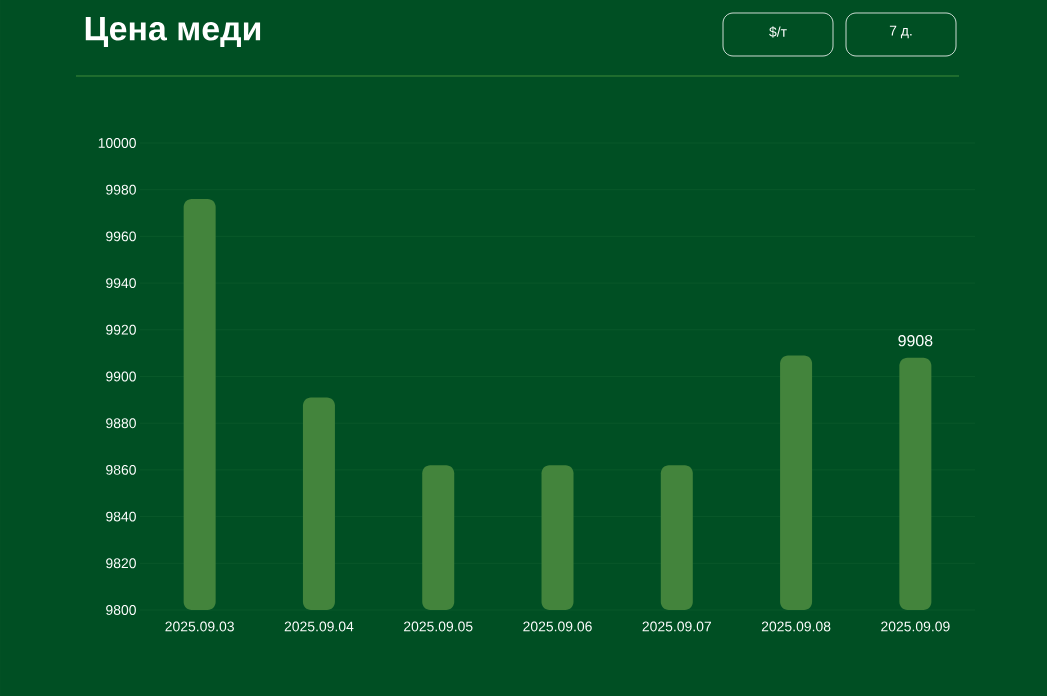 The image size is (1047, 696). Describe the element at coordinates (121, 469) in the screenshot. I see `y-tick-label: 9860` at that location.